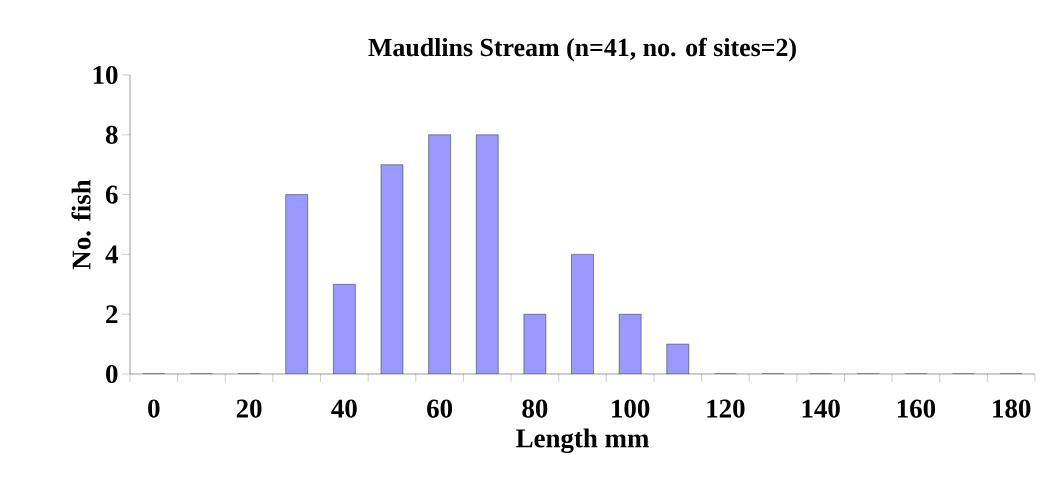 The image size is (1061, 494). Describe the element at coordinates (535, 408) in the screenshot. I see `x-tick-label: 80` at that location.